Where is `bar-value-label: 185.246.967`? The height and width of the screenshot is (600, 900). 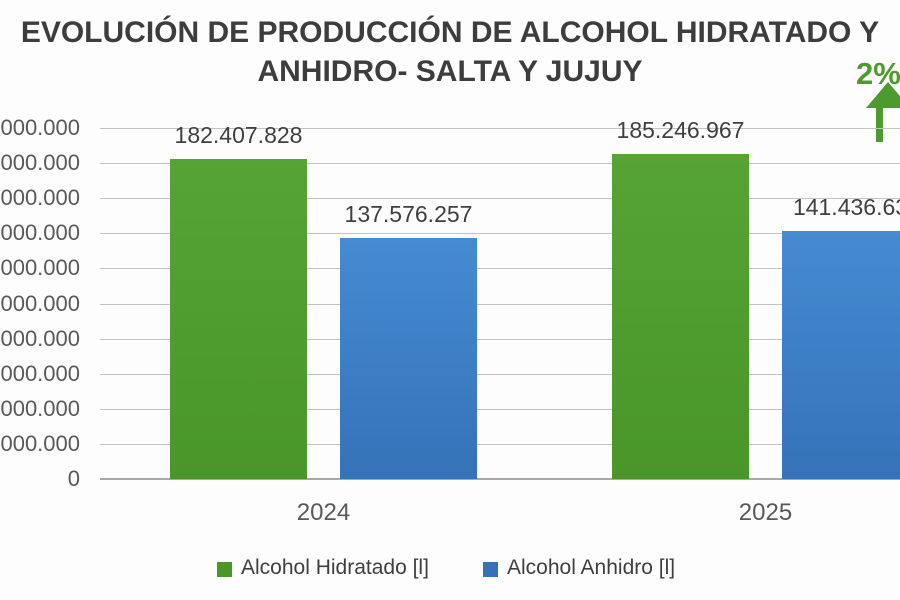
bar-value-label: 185.246.967 is located at coordinates (680, 130).